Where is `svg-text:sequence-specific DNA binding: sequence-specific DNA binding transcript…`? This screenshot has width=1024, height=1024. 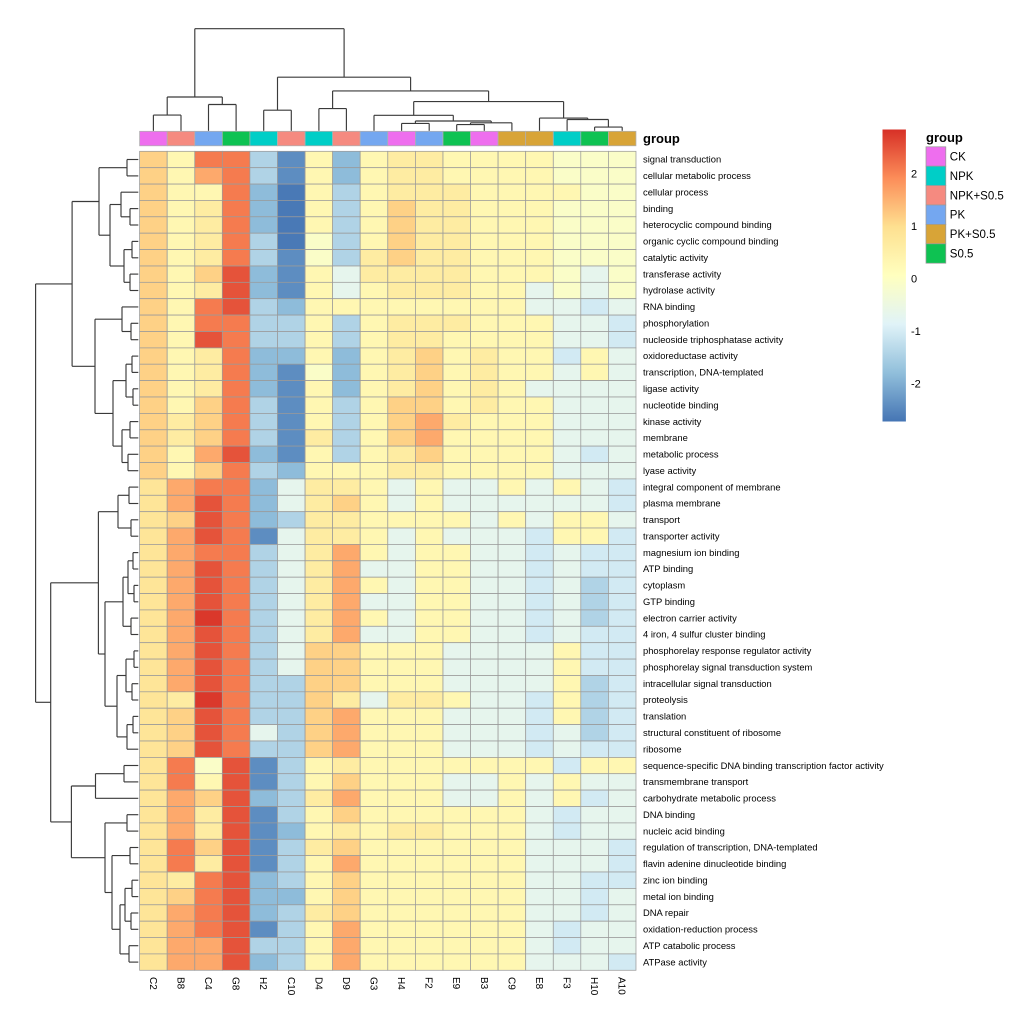 svg-text:sequence-specific DNA binding: sequence-specific DNA binding transcript… is located at coordinates (763, 765).